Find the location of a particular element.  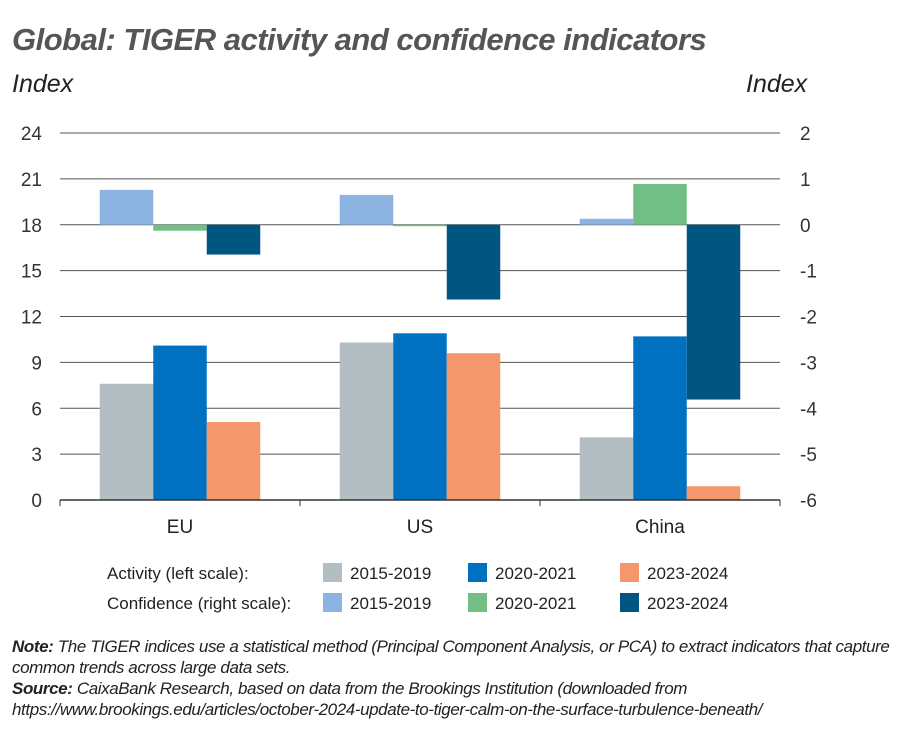

left-tick-label: 3 is located at coordinates (36, 455).